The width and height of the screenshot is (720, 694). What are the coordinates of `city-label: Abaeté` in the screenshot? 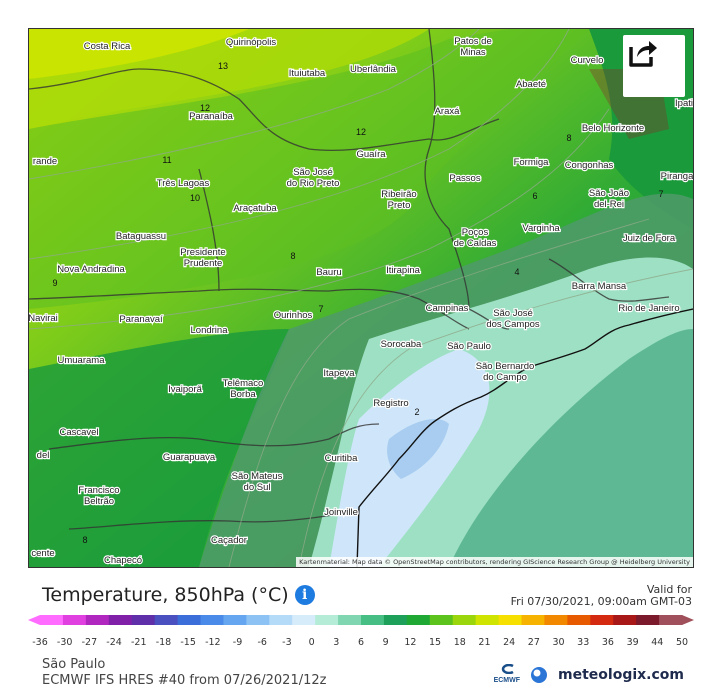 It's located at (531, 84).